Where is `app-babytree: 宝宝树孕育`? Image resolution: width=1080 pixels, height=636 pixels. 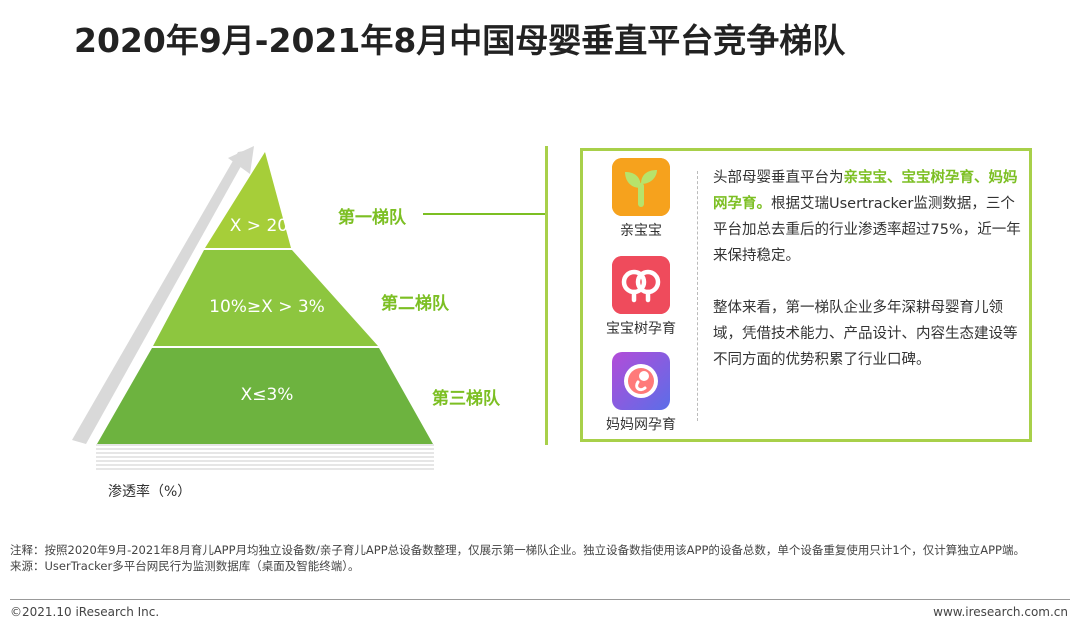 app-babytree: 宝宝树孕育 is located at coordinates (641, 297).